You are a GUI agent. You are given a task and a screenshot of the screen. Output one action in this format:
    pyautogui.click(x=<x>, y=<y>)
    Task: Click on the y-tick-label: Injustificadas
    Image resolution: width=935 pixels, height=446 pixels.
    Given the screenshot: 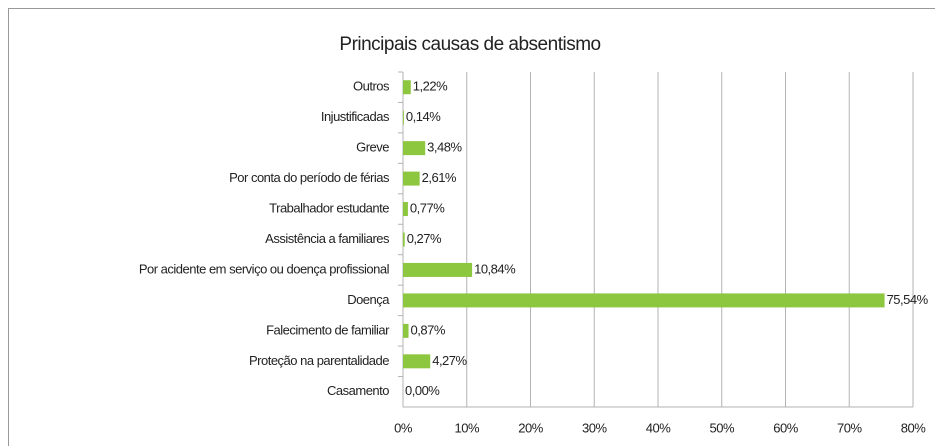 What is the action you would take?
    pyautogui.click(x=355, y=116)
    